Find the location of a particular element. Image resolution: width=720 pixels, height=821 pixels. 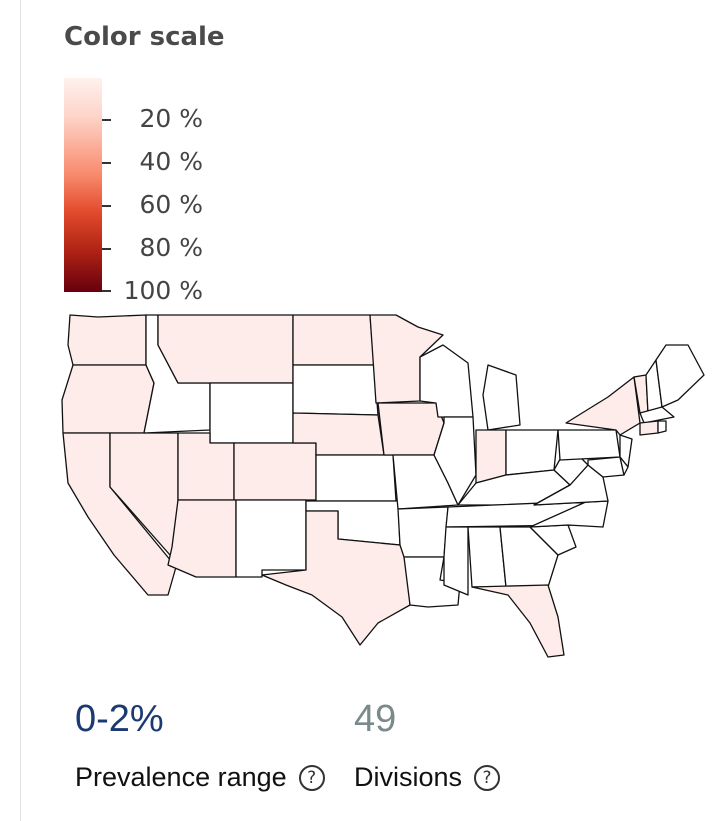

state-MA is located at coordinates (657, 415).